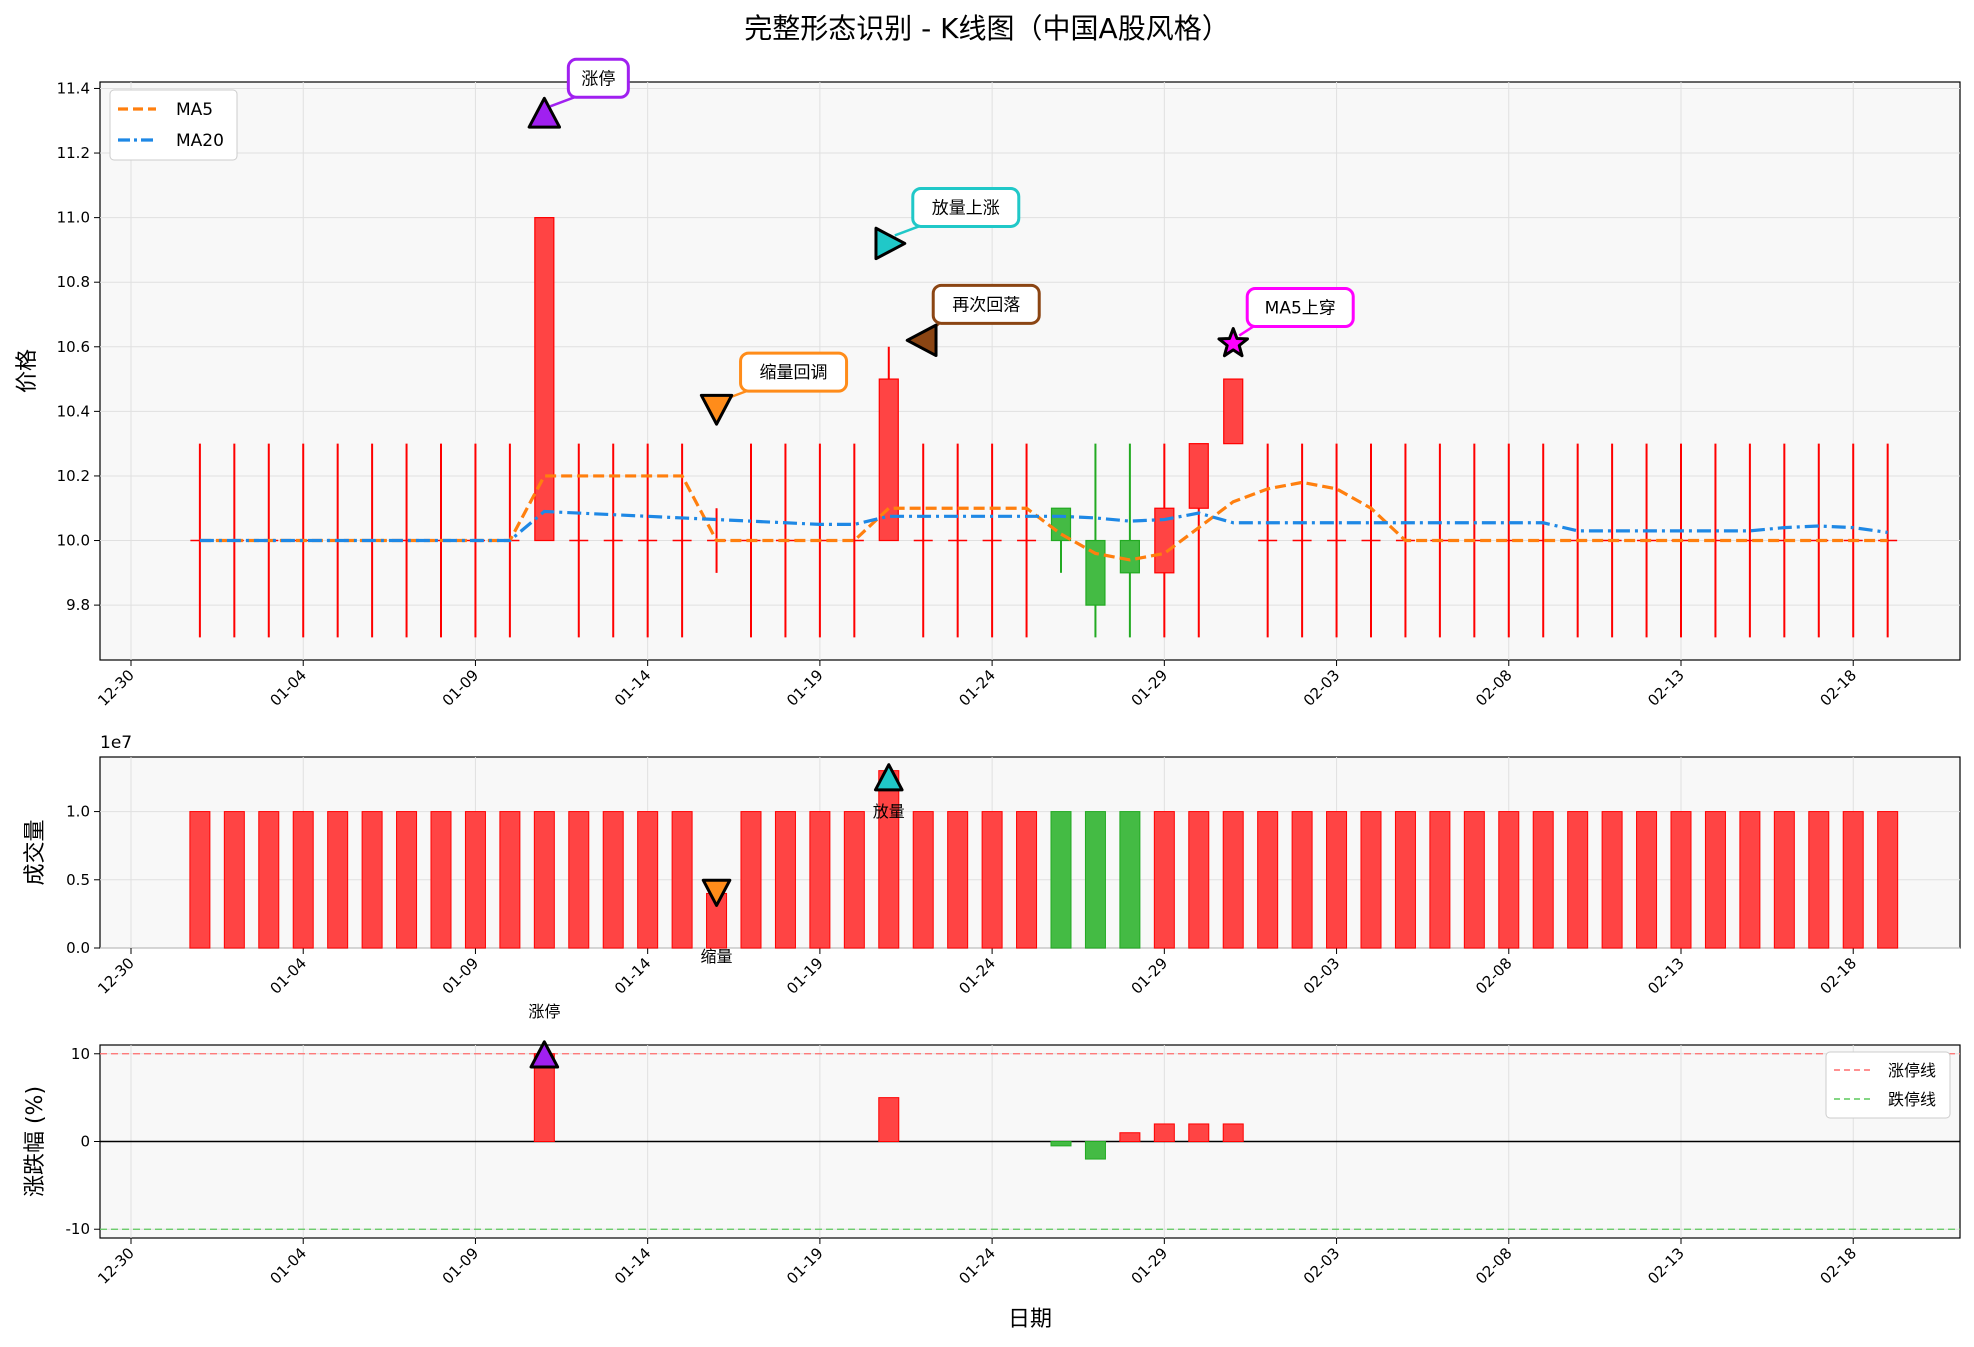 This screenshot has width=1974, height=1347. Describe the element at coordinates (73, 347) in the screenshot. I see `y-tick-label: 10.6` at that location.